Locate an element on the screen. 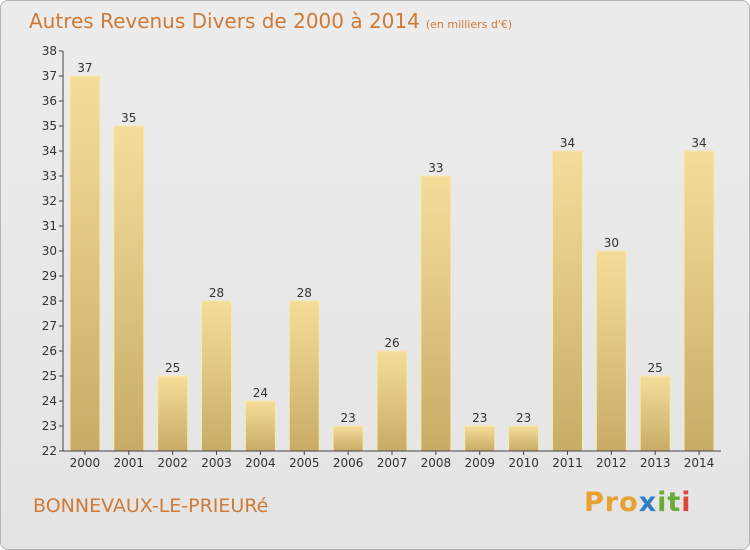 This screenshot has width=750, height=550. logo-letter: t is located at coordinates (674, 502).